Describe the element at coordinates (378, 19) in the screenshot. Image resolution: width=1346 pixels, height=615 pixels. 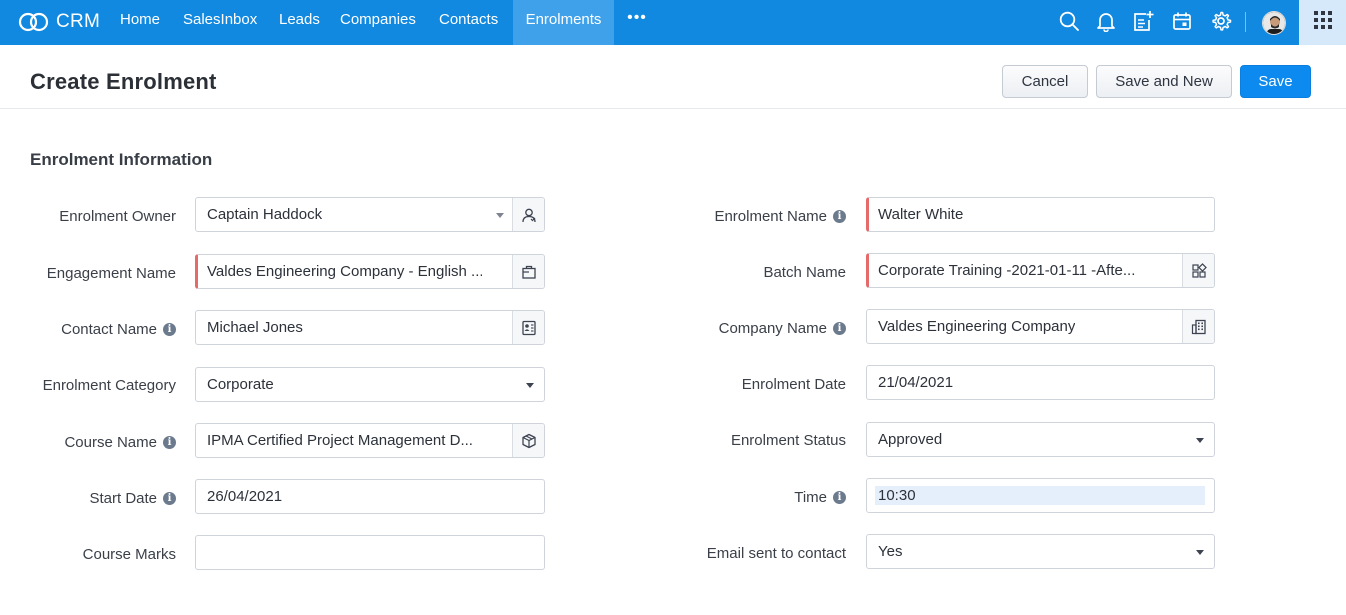
I see `nav-companies: Companies` at that location.